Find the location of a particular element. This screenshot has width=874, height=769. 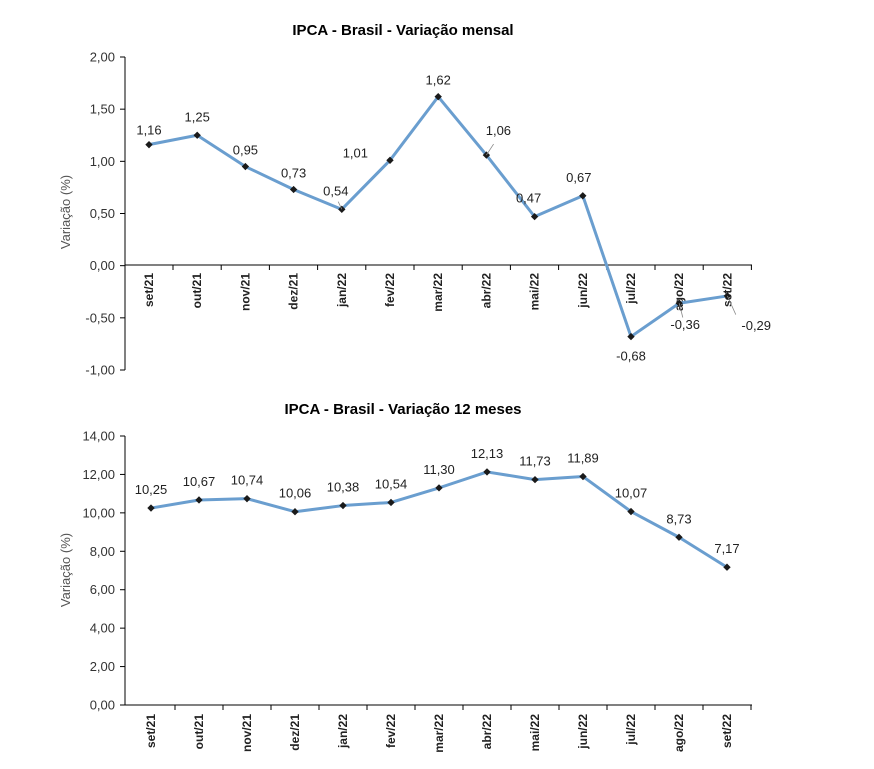

y-tick-label: 12,00 is located at coordinates (98, 474).